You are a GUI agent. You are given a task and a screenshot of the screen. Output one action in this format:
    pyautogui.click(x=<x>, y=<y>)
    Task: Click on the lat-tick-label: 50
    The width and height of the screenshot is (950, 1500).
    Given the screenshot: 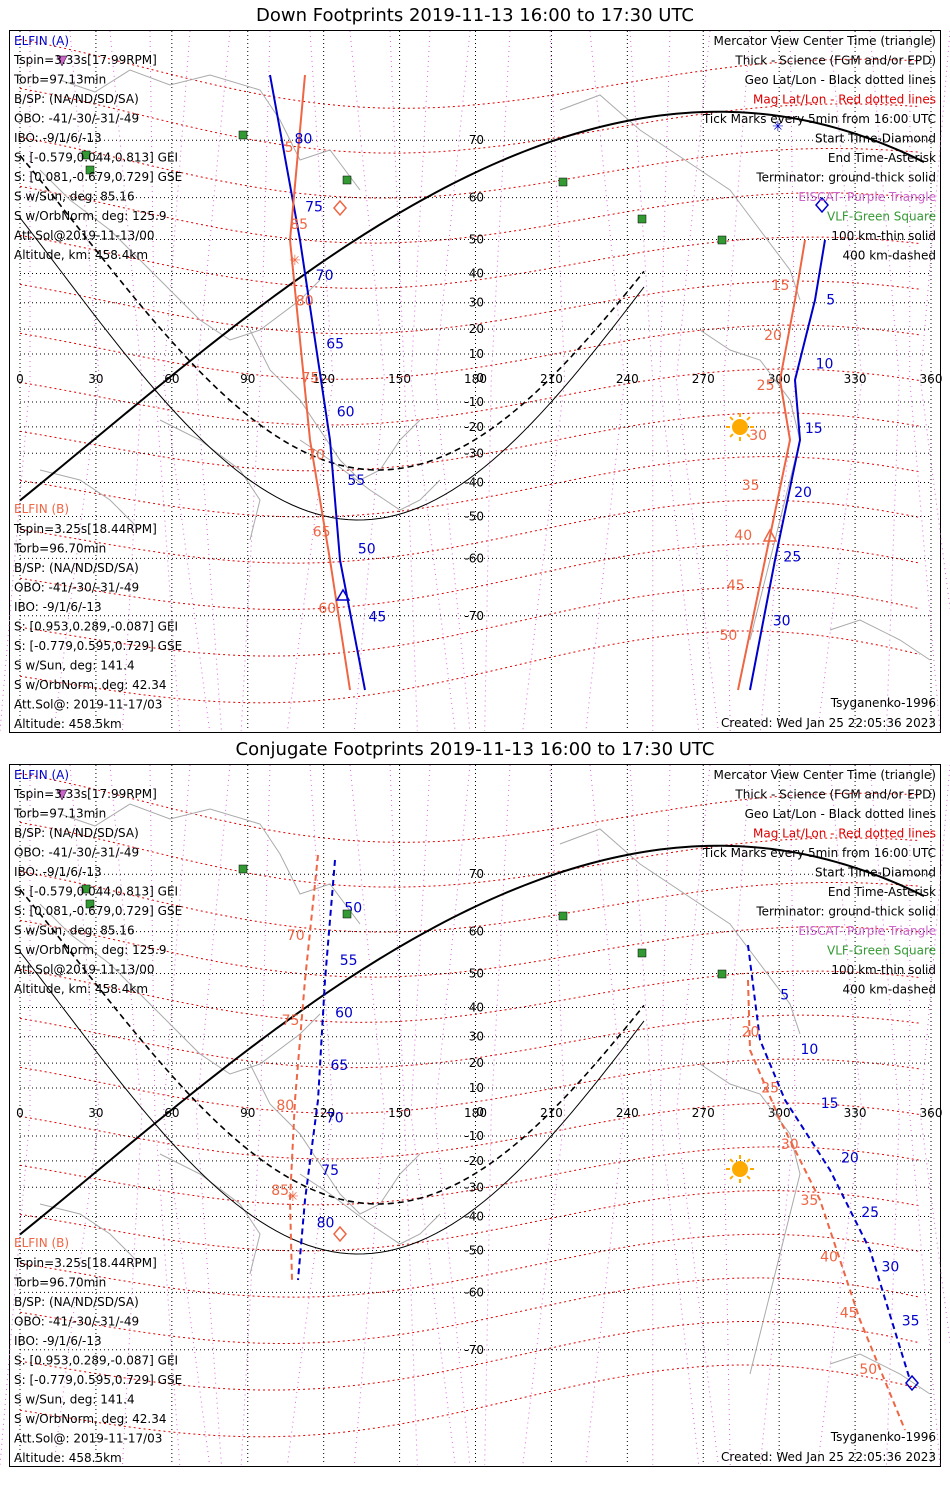 What is the action you would take?
    pyautogui.click(x=476, y=974)
    